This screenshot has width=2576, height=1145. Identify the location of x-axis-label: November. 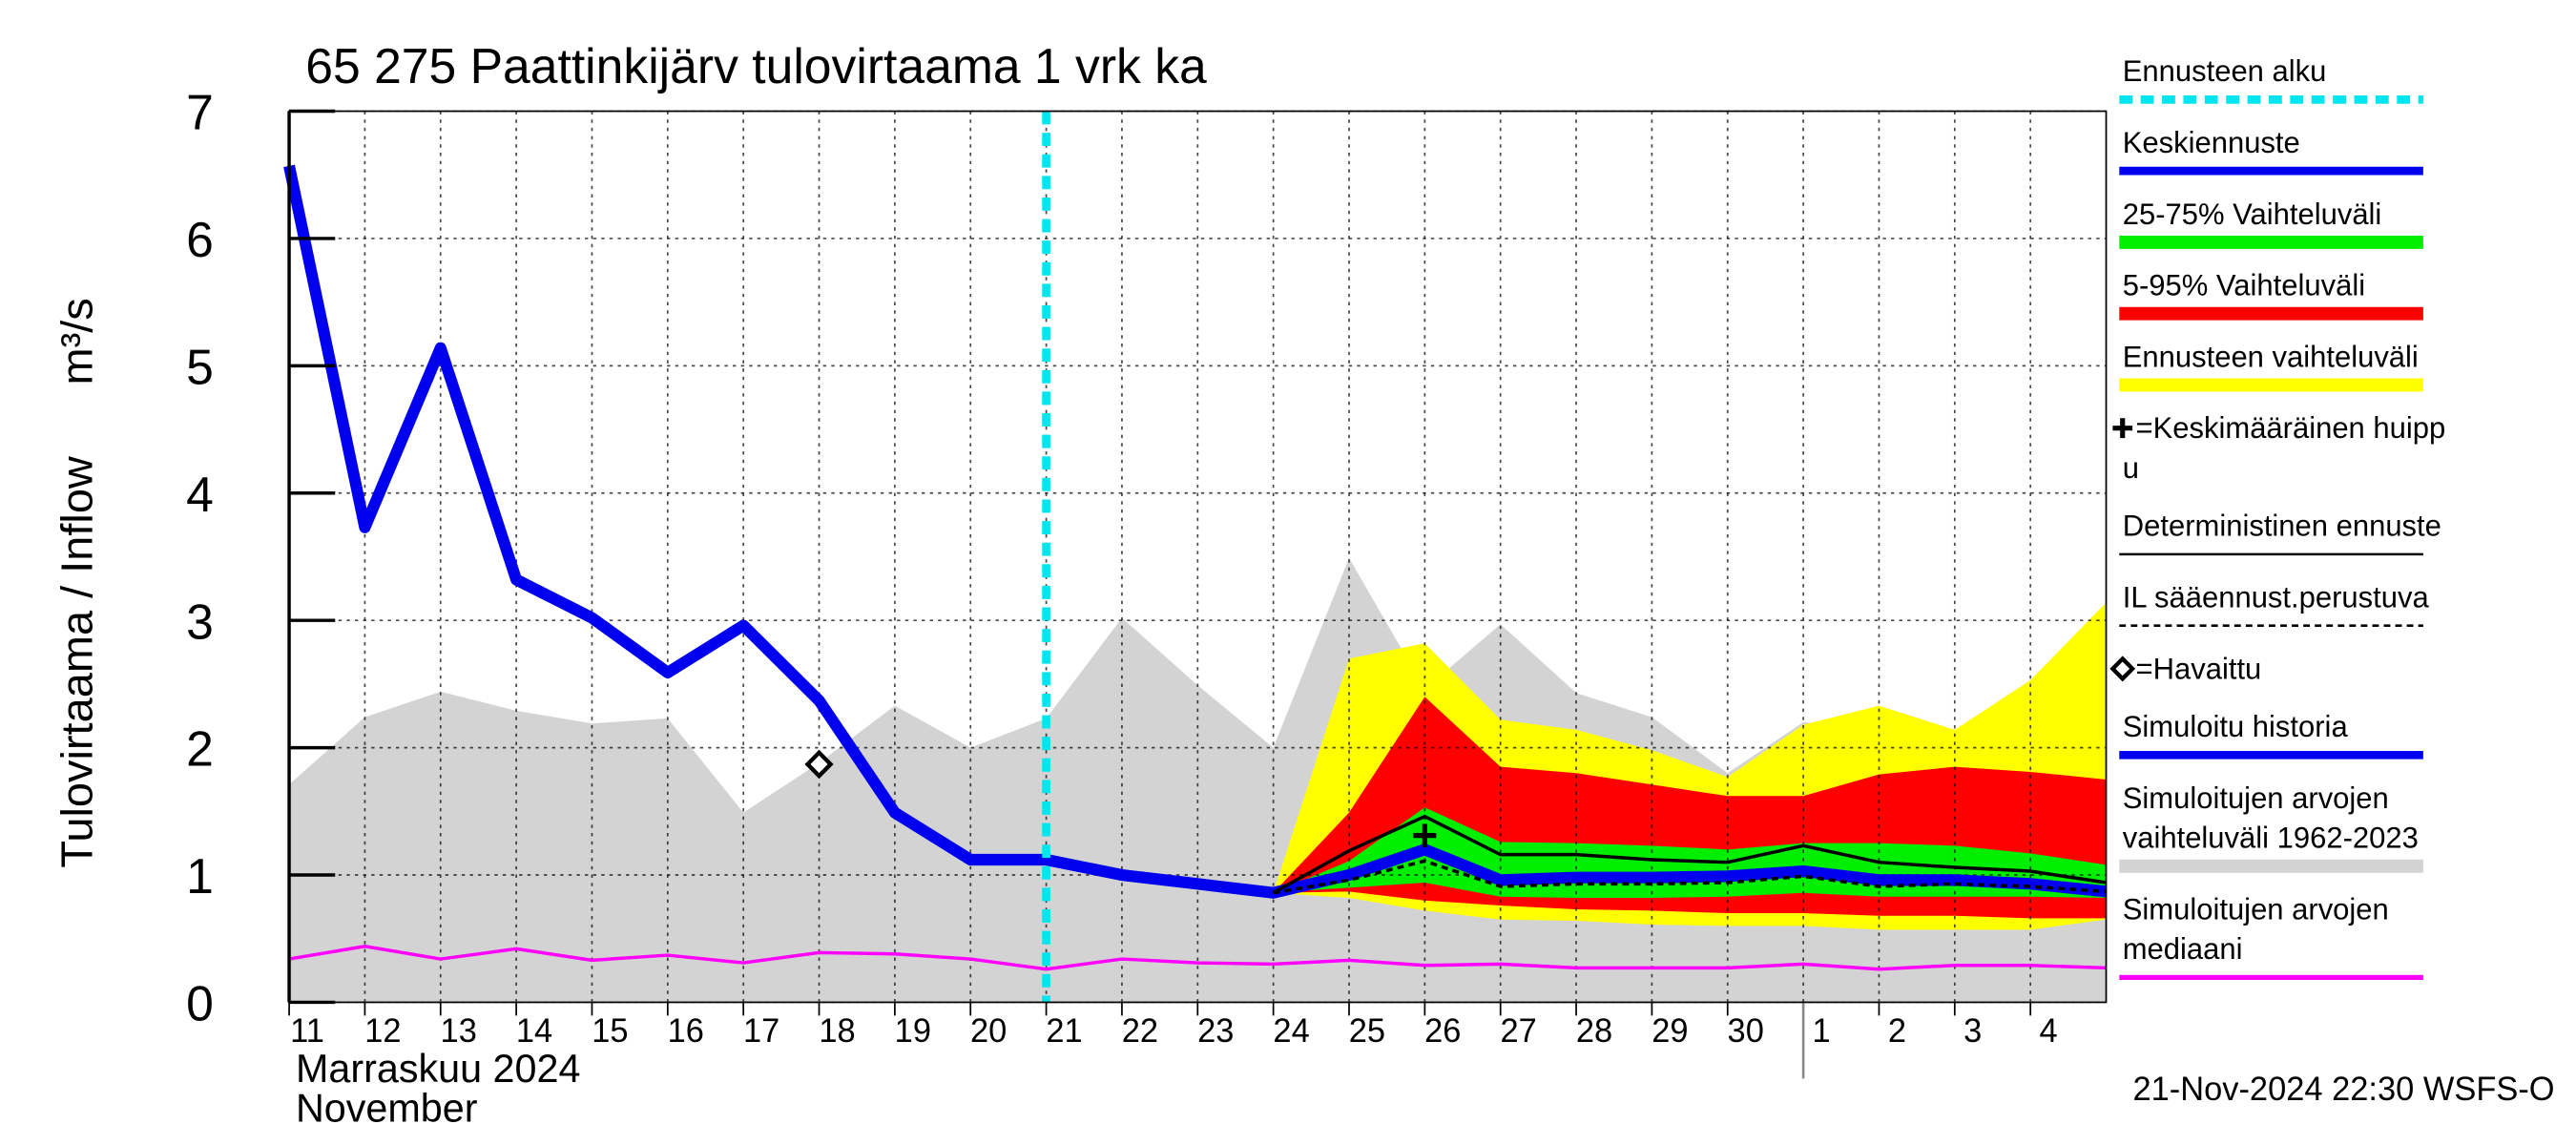
(387, 1107).